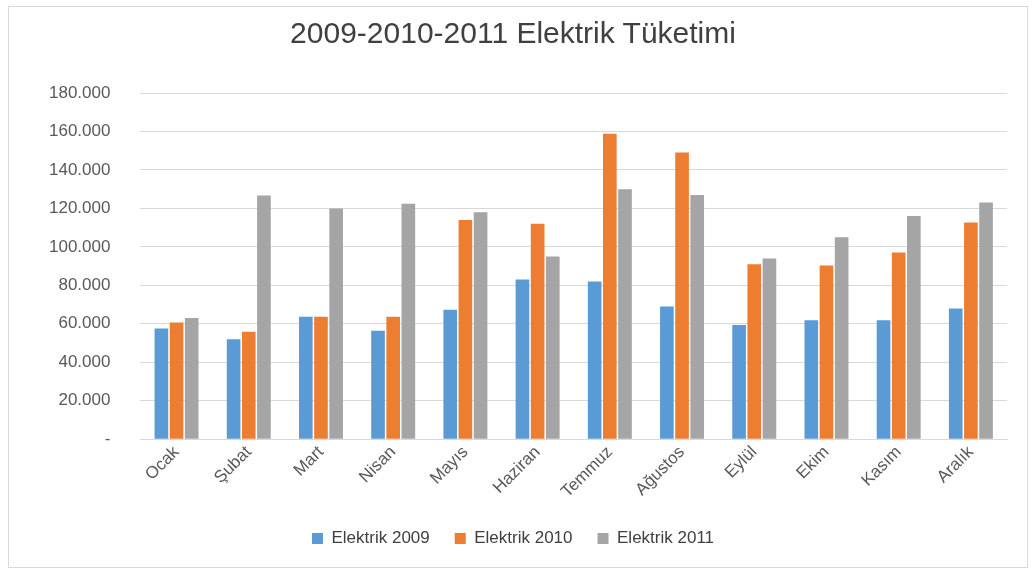 The height and width of the screenshot is (572, 1036). Describe the element at coordinates (380, 538) in the screenshot. I see `legend-label: Elektrik 2009` at that location.